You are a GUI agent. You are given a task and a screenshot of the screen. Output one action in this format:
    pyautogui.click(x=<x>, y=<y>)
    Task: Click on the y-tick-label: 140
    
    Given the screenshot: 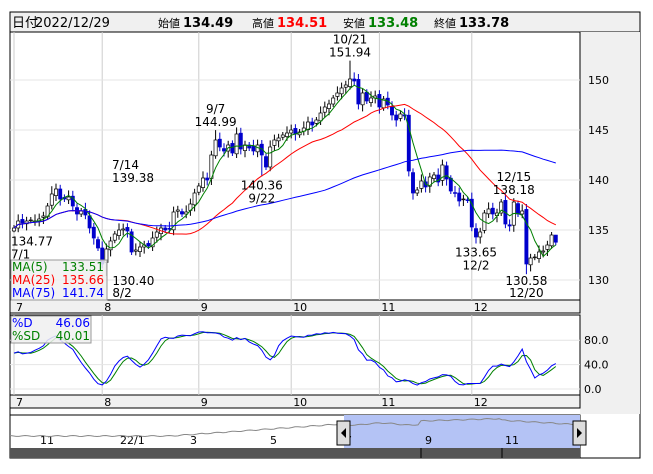 What is the action you would take?
    pyautogui.click(x=598, y=180)
    